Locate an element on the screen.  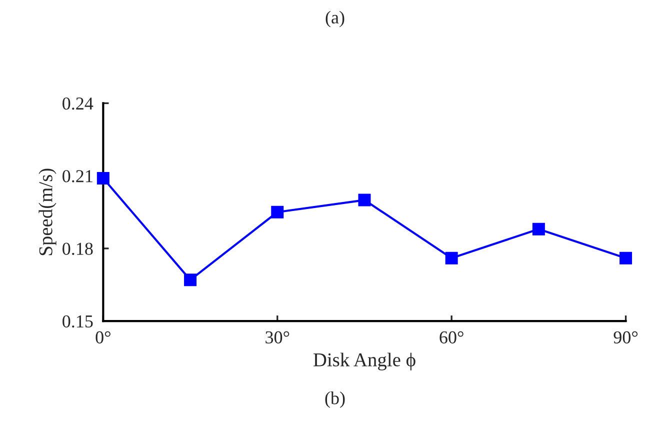
x-tick-label: 0° is located at coordinates (103, 337).